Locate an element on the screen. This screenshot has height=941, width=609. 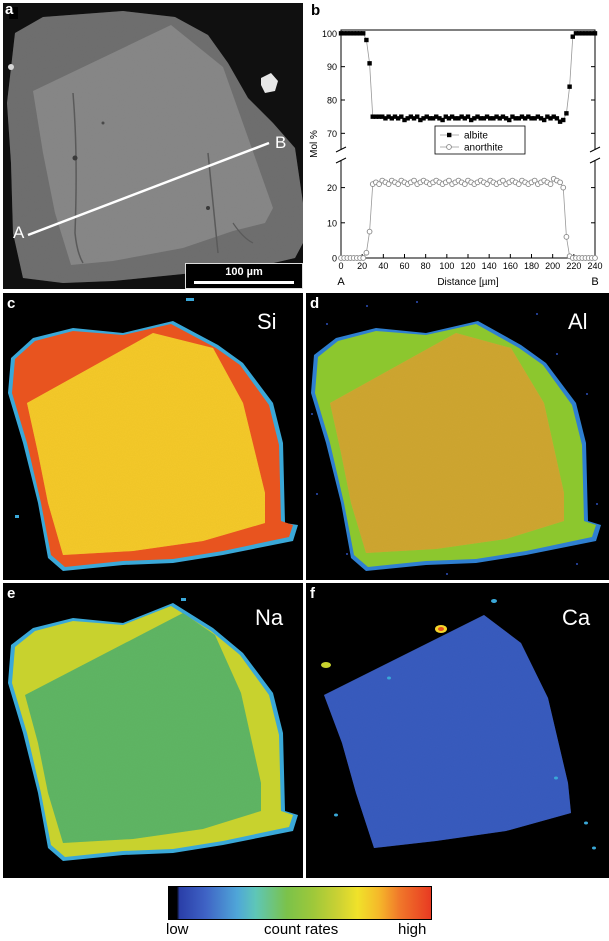
panel-b-label: b is located at coordinates (316, 10).